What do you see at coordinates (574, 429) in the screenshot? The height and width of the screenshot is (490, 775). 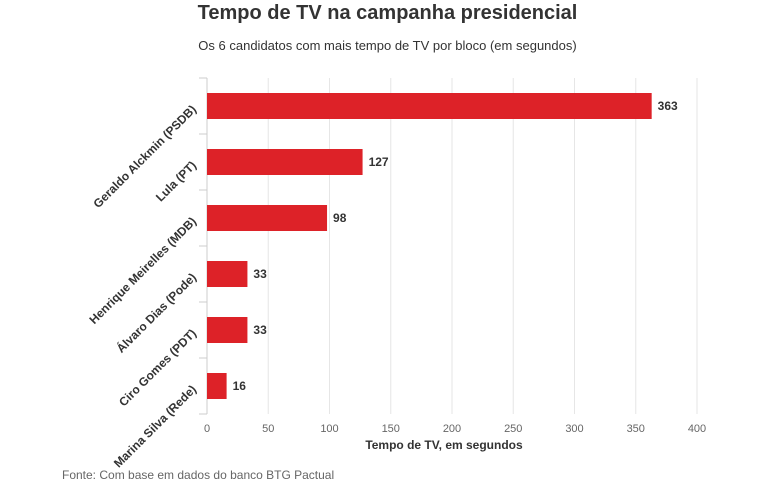 I see `x-tick-label: 300` at bounding box center [574, 429].